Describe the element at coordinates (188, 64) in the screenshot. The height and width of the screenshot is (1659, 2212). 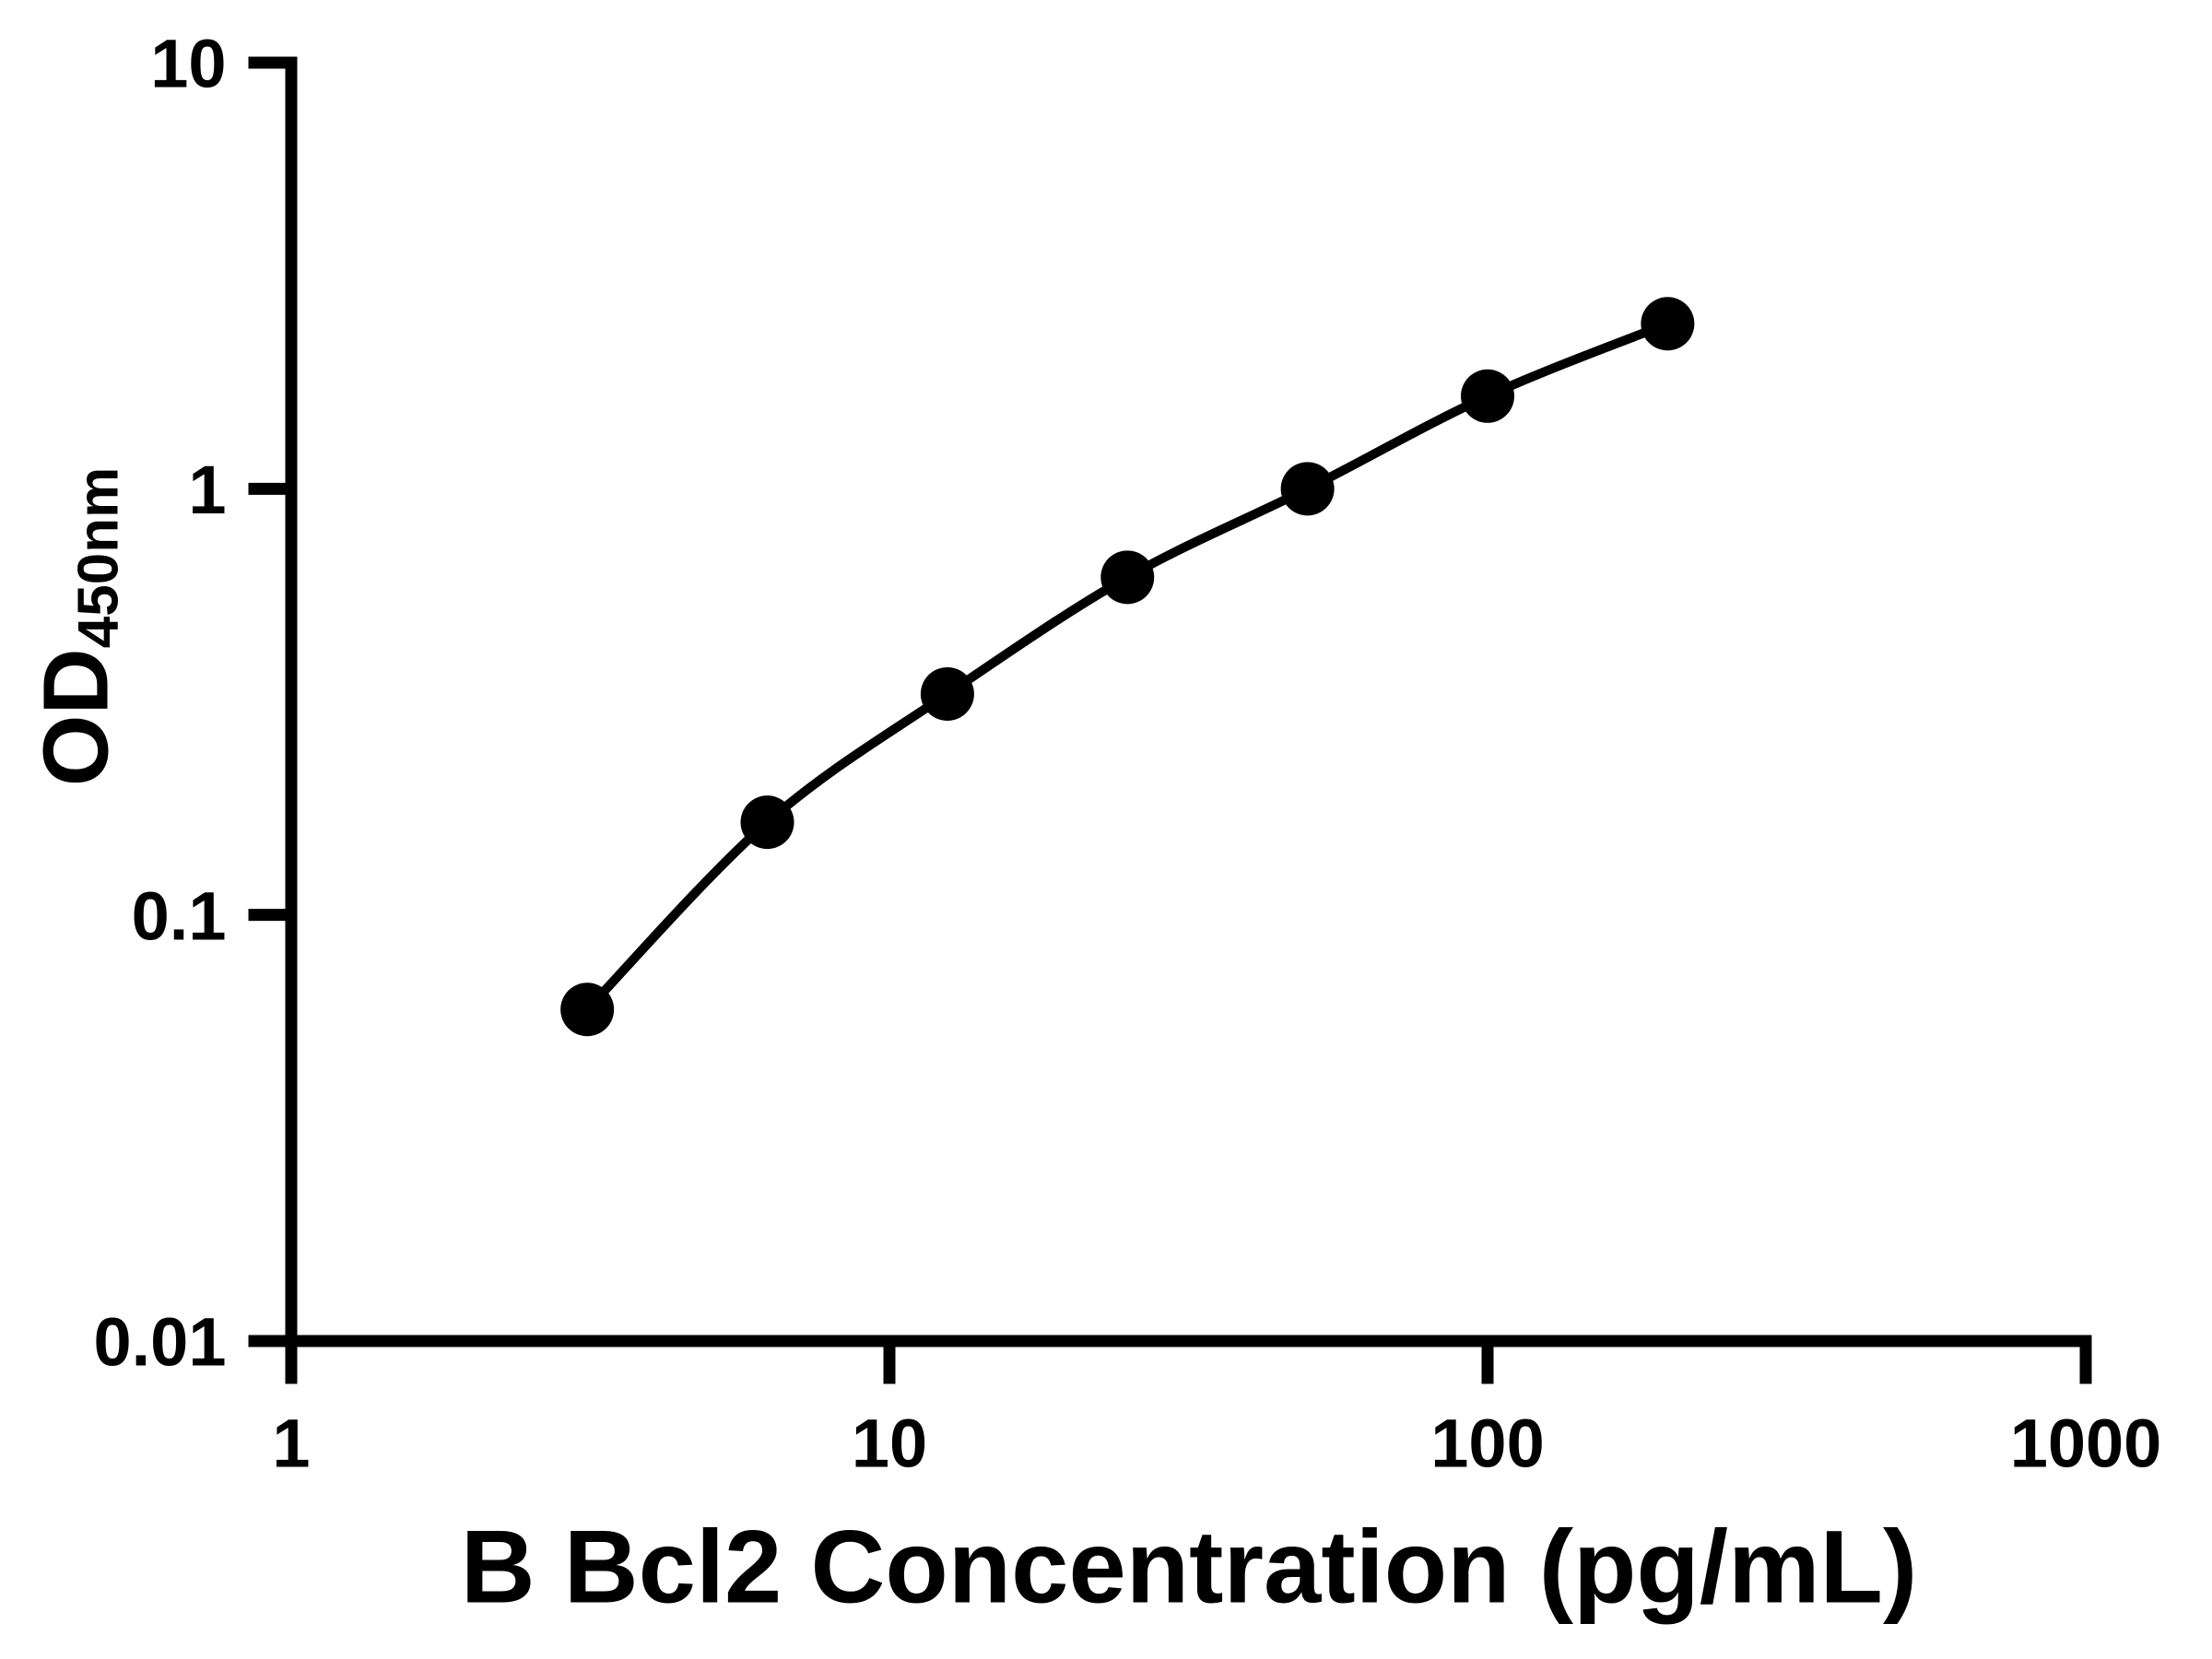
I see `y-tick-label: 10` at that location.